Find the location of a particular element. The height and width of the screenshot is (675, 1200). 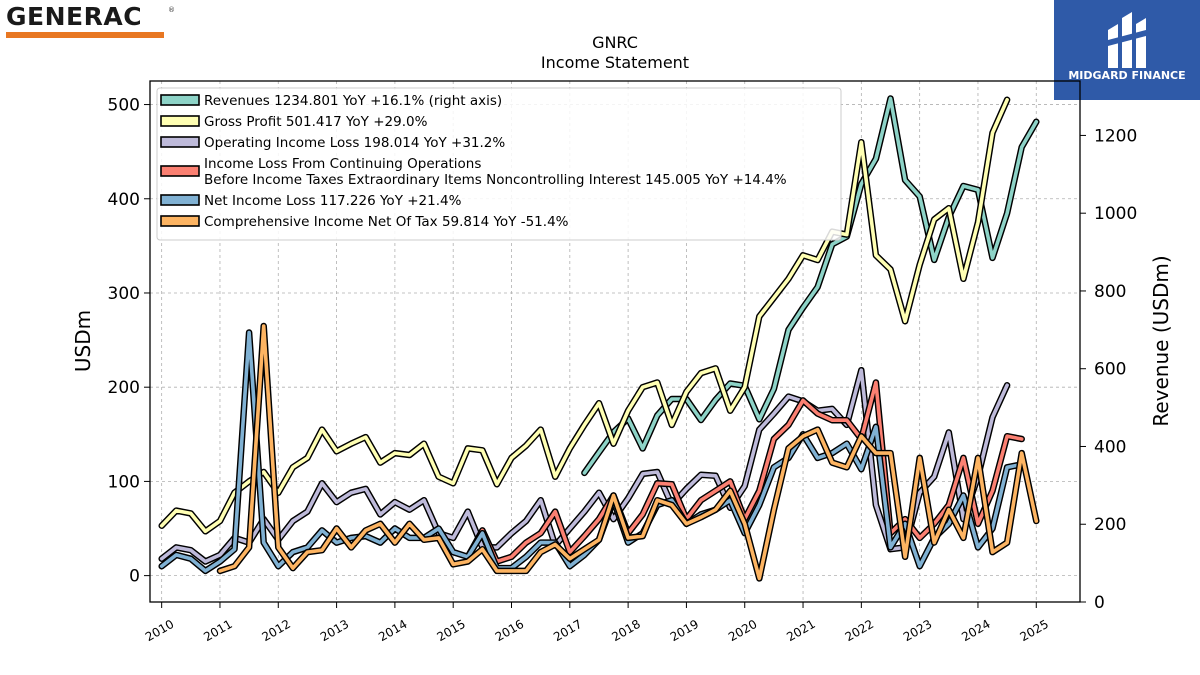

legend-label-net_income: Net Income Loss 117.226 YoY +21.4% is located at coordinates (333, 201).